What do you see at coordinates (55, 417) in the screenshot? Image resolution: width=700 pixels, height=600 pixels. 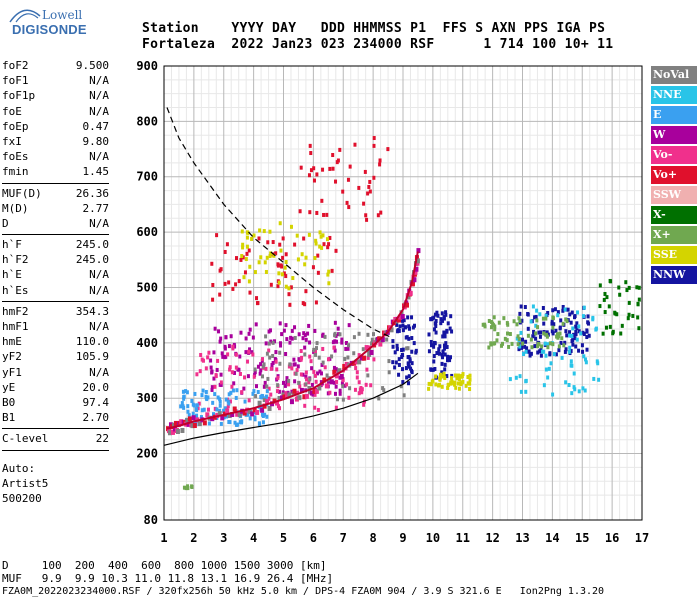 I see `param-row: B1 2.70` at bounding box center [55, 417].